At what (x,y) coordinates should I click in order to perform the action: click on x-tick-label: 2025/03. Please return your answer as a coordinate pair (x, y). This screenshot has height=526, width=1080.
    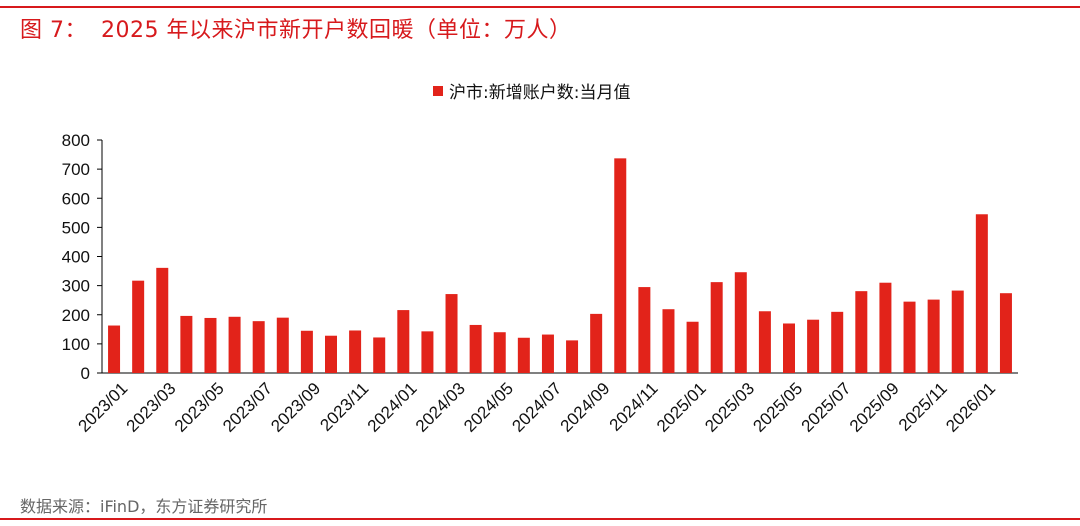
    Looking at the image, I should click on (729, 407).